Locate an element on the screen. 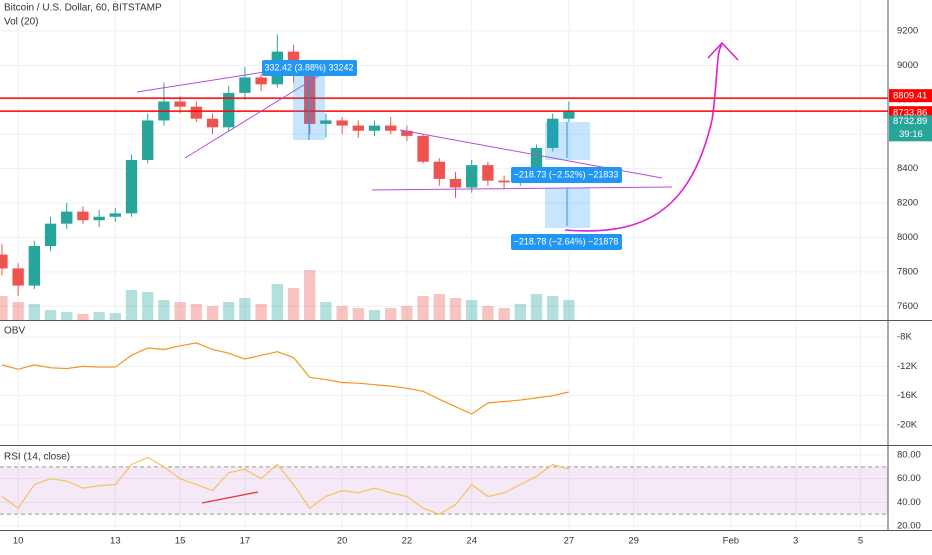  measure-label: −218.73 (−2.52%) −21833 is located at coordinates (566, 174).